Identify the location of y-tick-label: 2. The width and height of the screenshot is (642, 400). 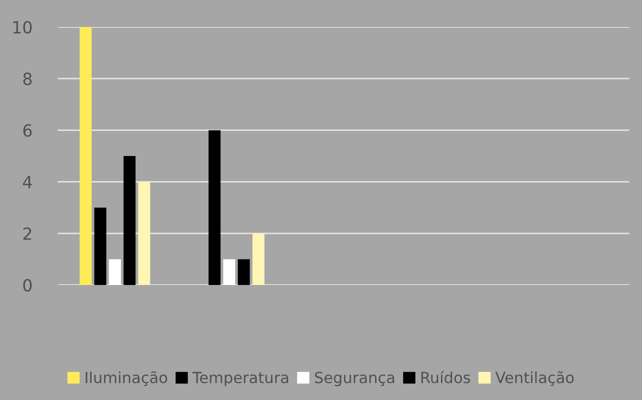
(27, 233).